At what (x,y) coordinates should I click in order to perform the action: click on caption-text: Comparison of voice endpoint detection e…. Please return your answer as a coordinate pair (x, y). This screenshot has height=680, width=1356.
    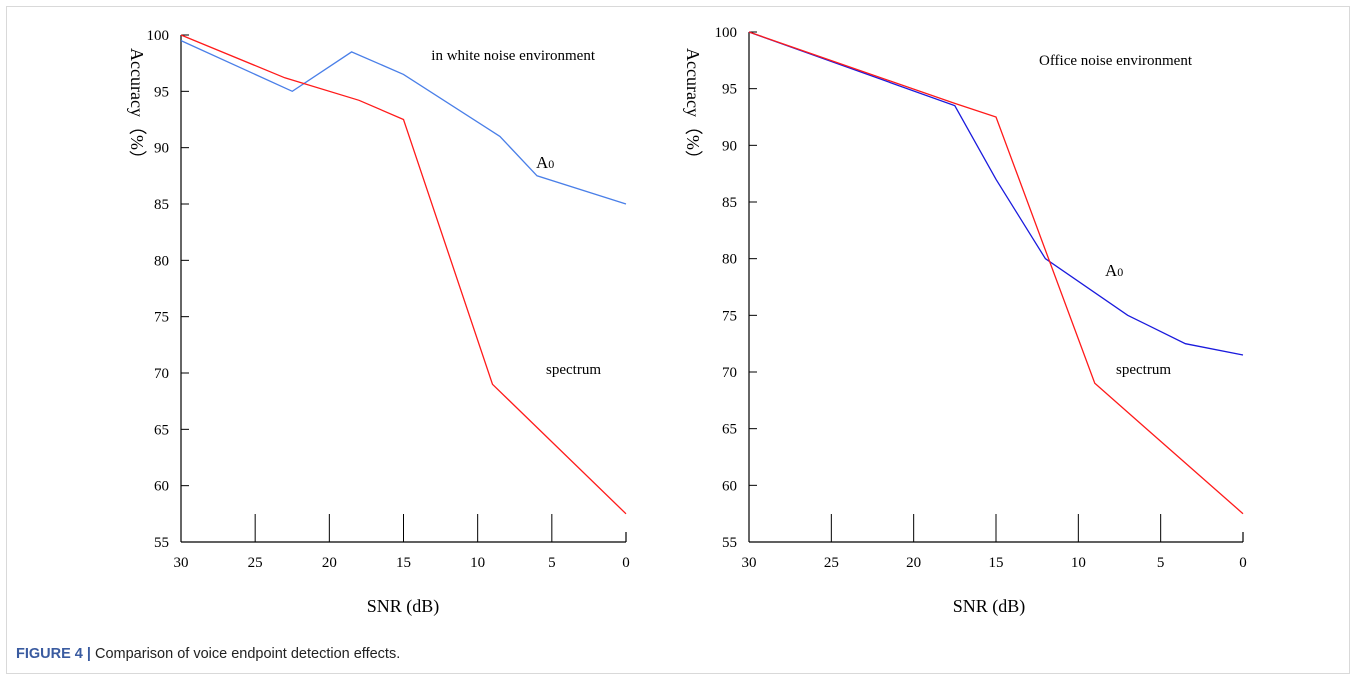
    Looking at the image, I should click on (248, 654).